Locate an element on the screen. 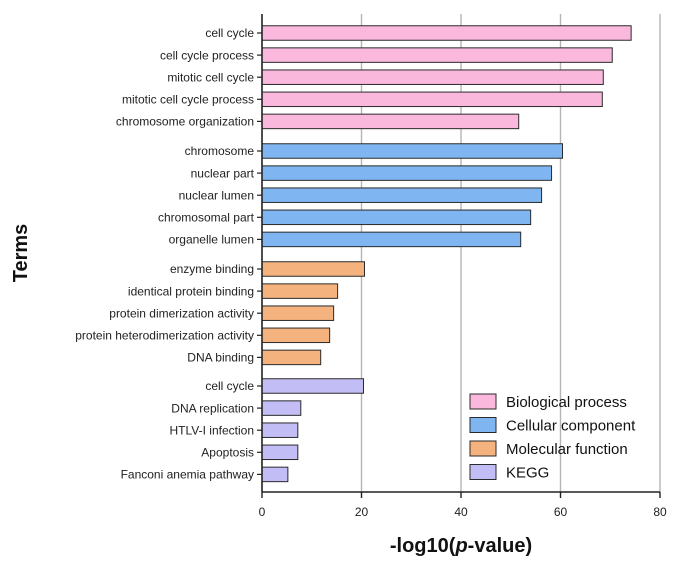 Image resolution: width=686 pixels, height=568 pixels. x-tick-label: 20 is located at coordinates (362, 512).